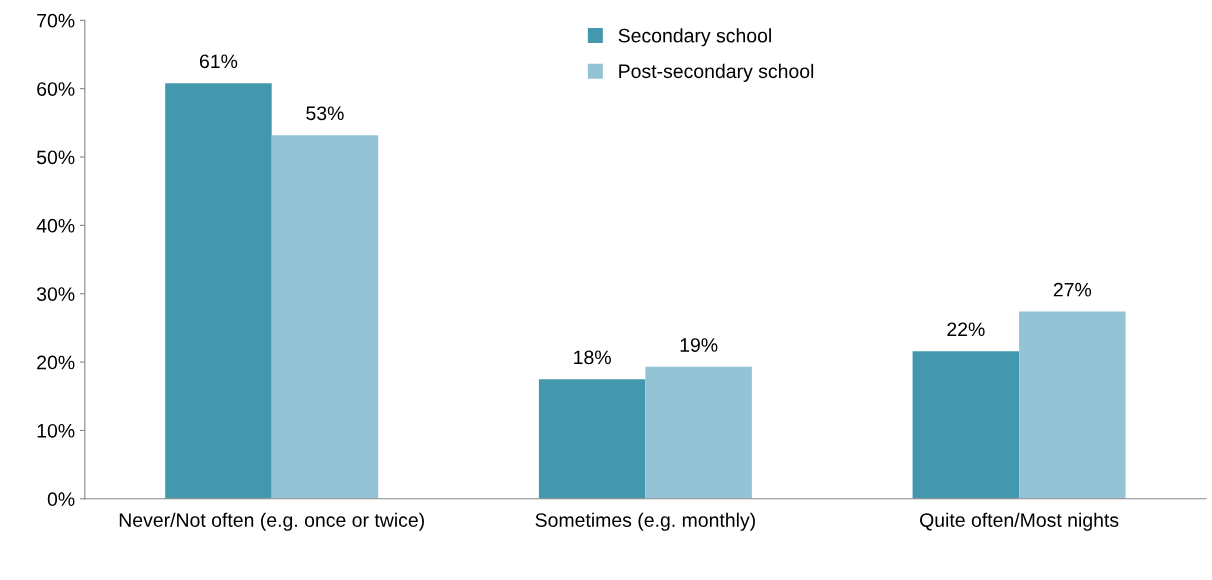  I want to click on x-tick-label: Sometimes (e.g. monthly), so click(645, 521).